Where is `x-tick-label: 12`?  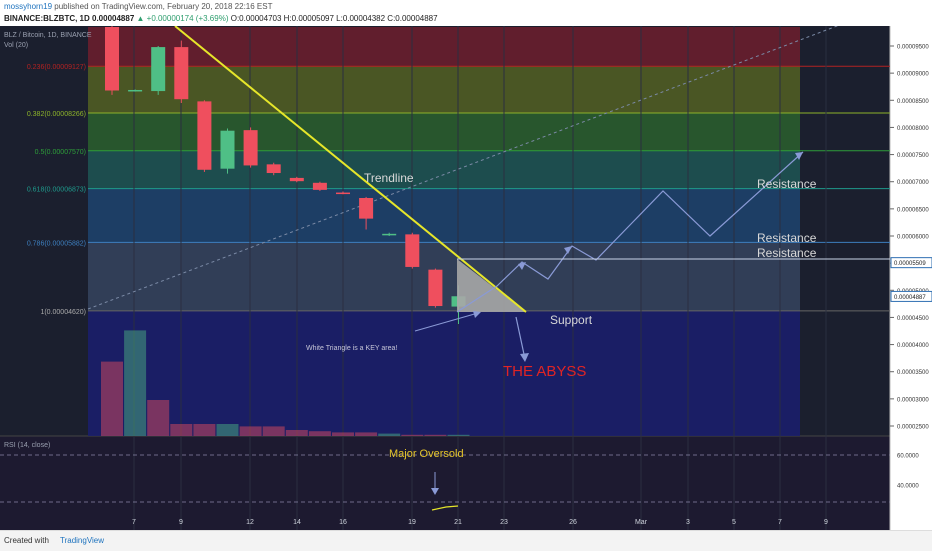 x-tick-label: 12 is located at coordinates (250, 522).